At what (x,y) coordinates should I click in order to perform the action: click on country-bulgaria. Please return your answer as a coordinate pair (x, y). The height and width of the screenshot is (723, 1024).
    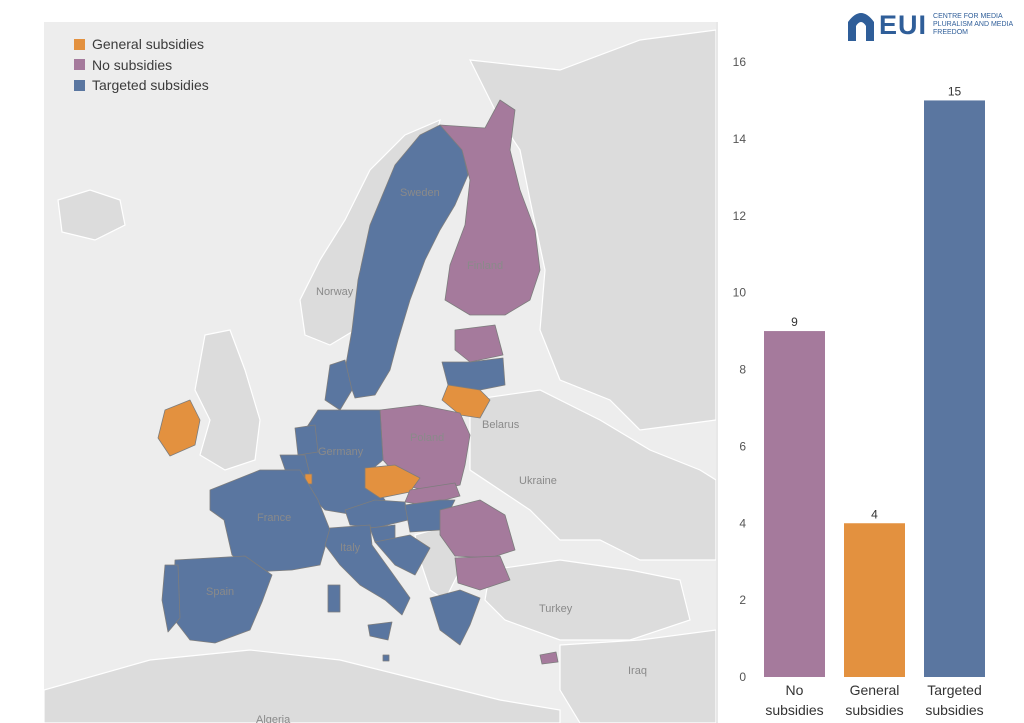
    Looking at the image, I should click on (482, 573).